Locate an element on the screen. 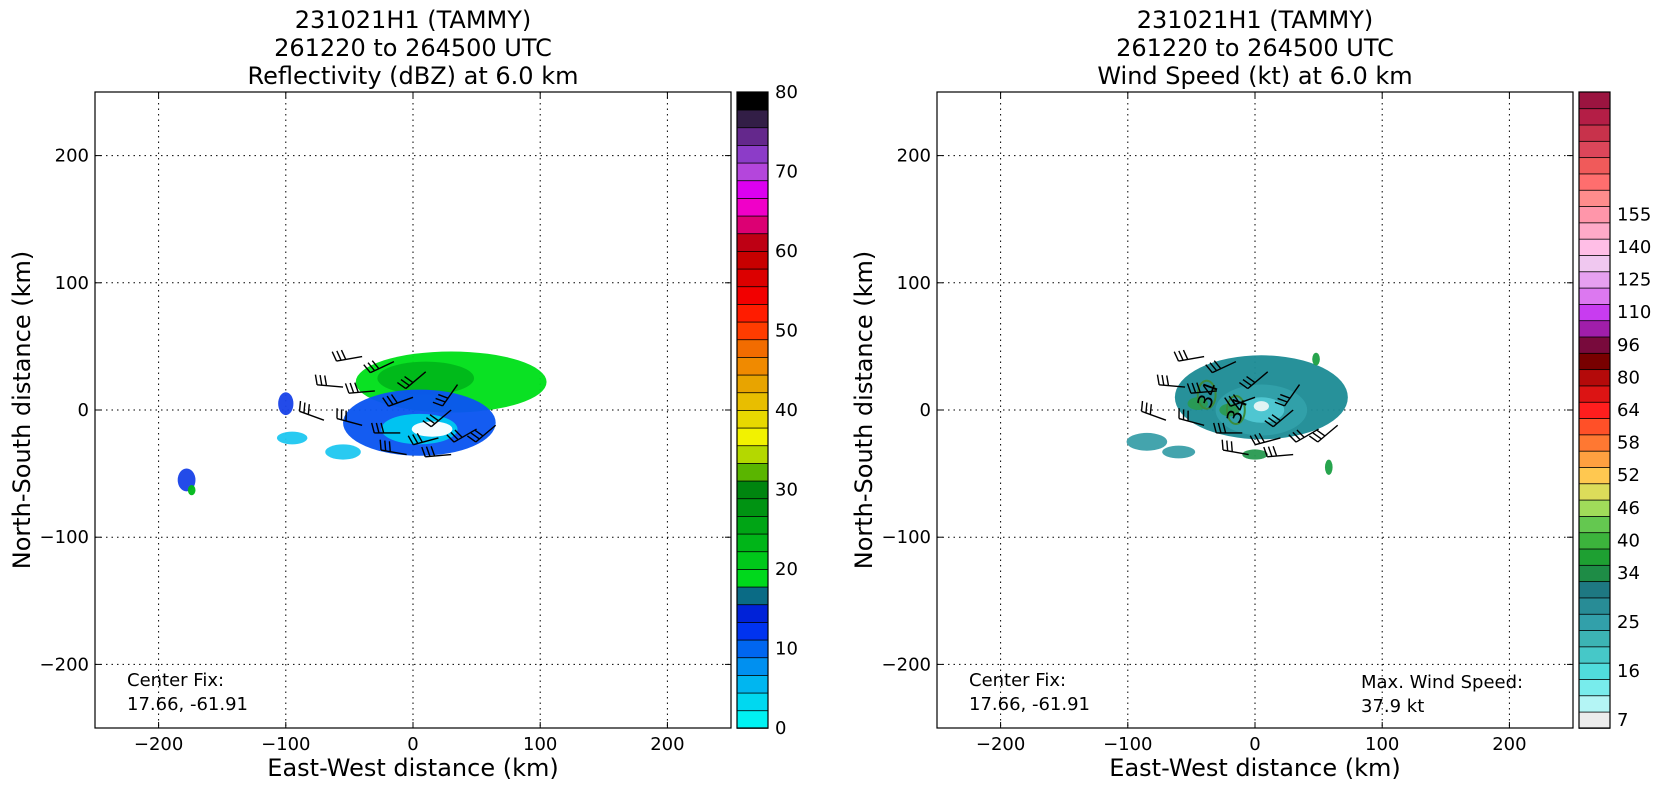  colorbar-tick-label: 10 is located at coordinates (786, 649).